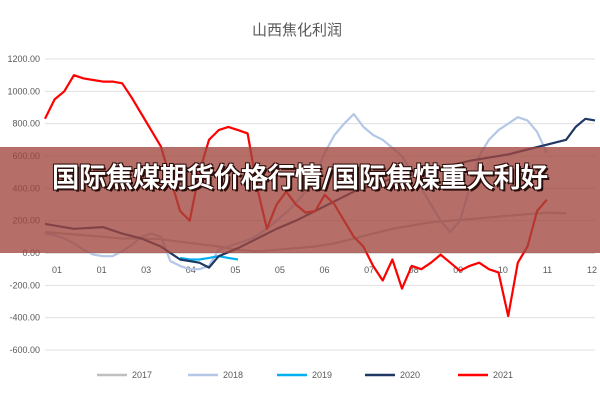 The image size is (600, 400). What do you see at coordinates (324, 270) in the screenshot?
I see `x-tick-label: 06` at bounding box center [324, 270].